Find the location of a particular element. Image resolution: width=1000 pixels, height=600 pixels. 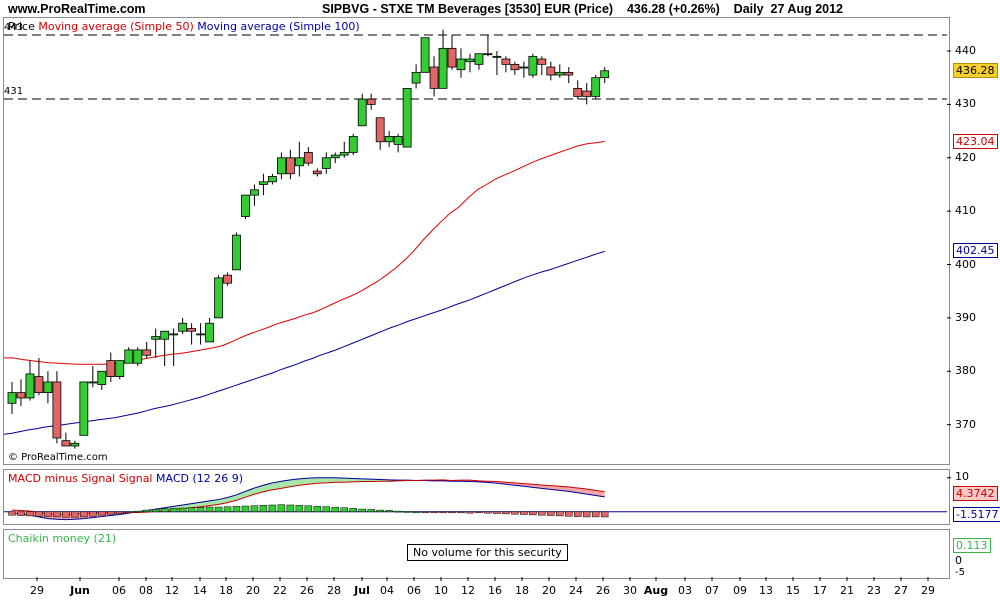

x-tick-label: 06 is located at coordinates (414, 590).